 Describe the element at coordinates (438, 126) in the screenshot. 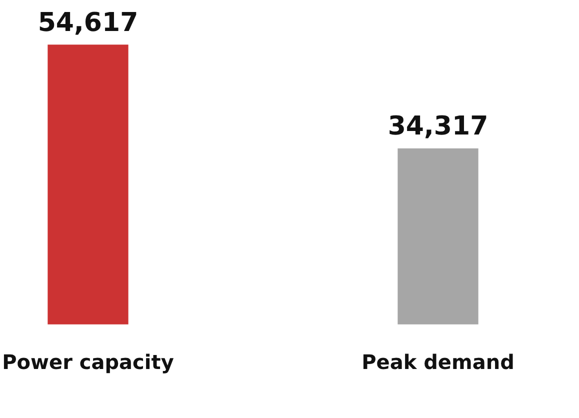

I see `data-label: 34,317` at that location.